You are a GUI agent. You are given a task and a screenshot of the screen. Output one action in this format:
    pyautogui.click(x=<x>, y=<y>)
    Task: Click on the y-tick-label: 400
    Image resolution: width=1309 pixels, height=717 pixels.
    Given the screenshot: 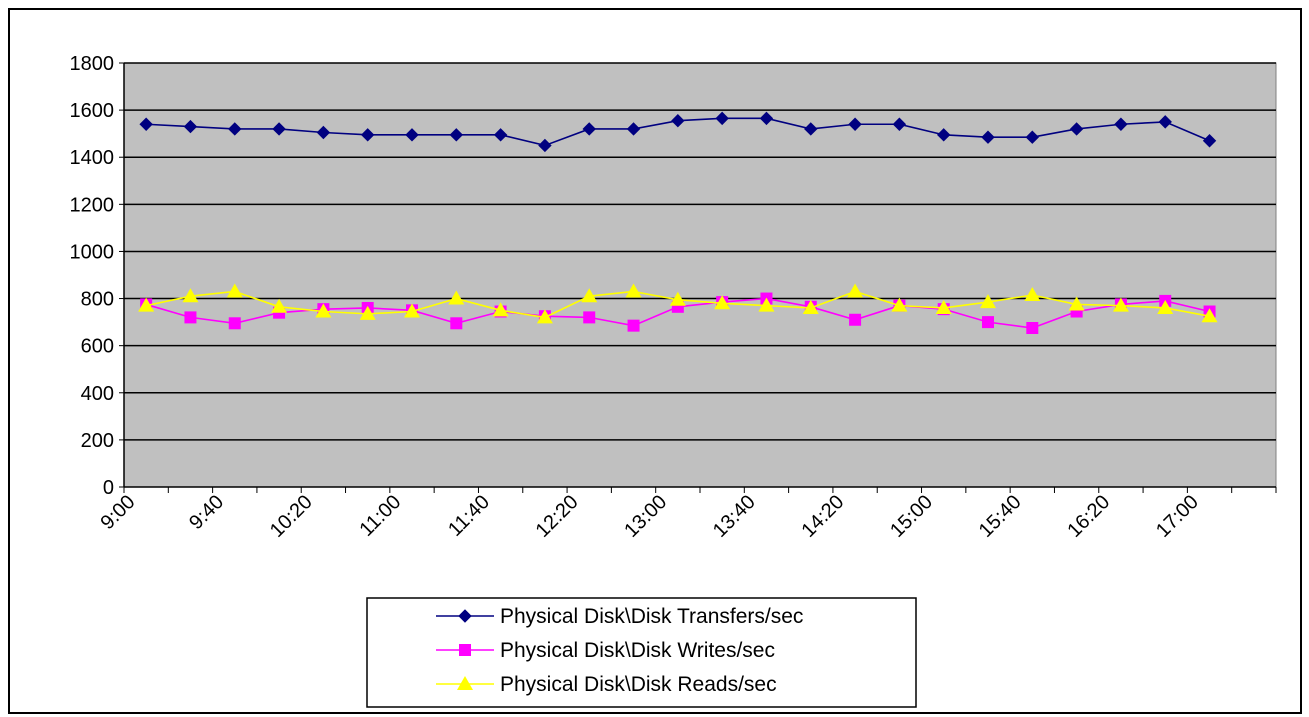 What is the action you would take?
    pyautogui.click(x=97, y=394)
    